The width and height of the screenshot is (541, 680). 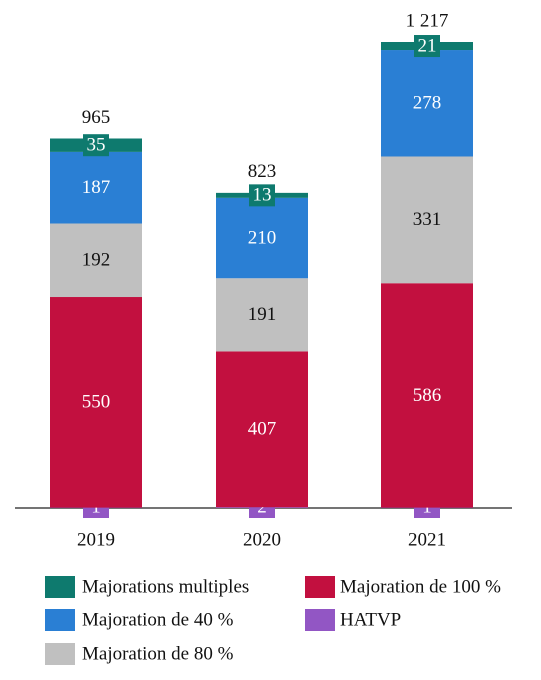 I want to click on value-label: 187, so click(x=96, y=187).